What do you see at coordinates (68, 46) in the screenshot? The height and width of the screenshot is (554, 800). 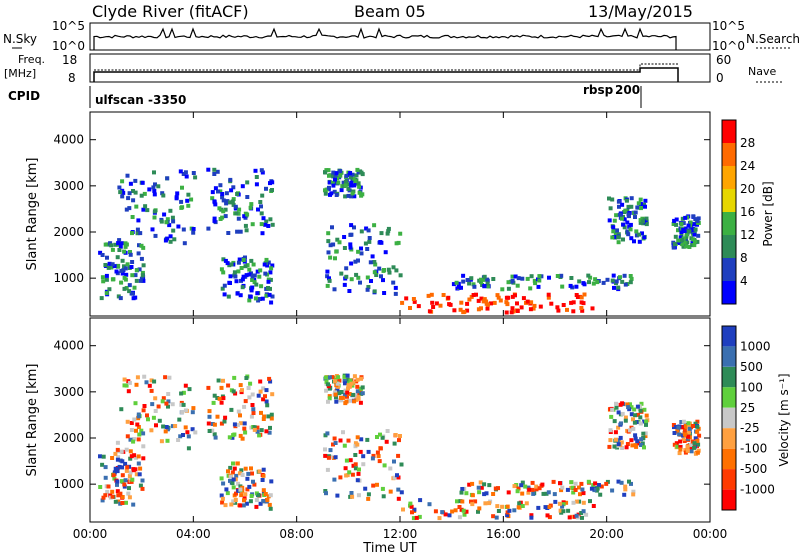 I see `nsky-tick-bottom: 10^0` at bounding box center [68, 46].